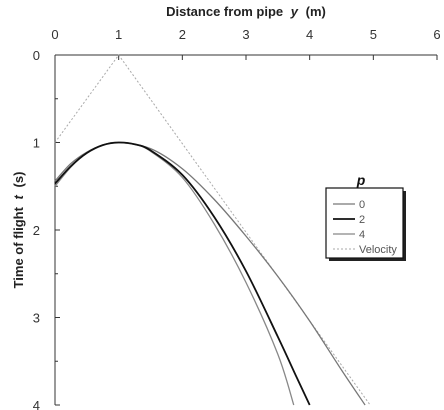  I want to click on legend: p 0 2 4 Velocity, so click(365, 216).